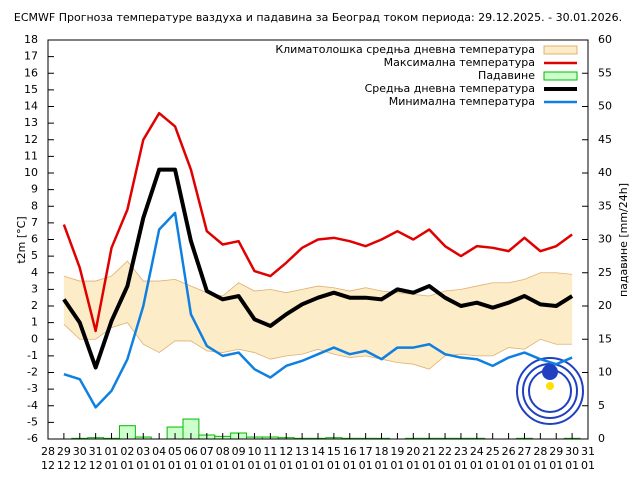 The image size is (640, 480). What do you see at coordinates (605, 39) in the screenshot?
I see `y2-tick-label: 60` at bounding box center [605, 39].